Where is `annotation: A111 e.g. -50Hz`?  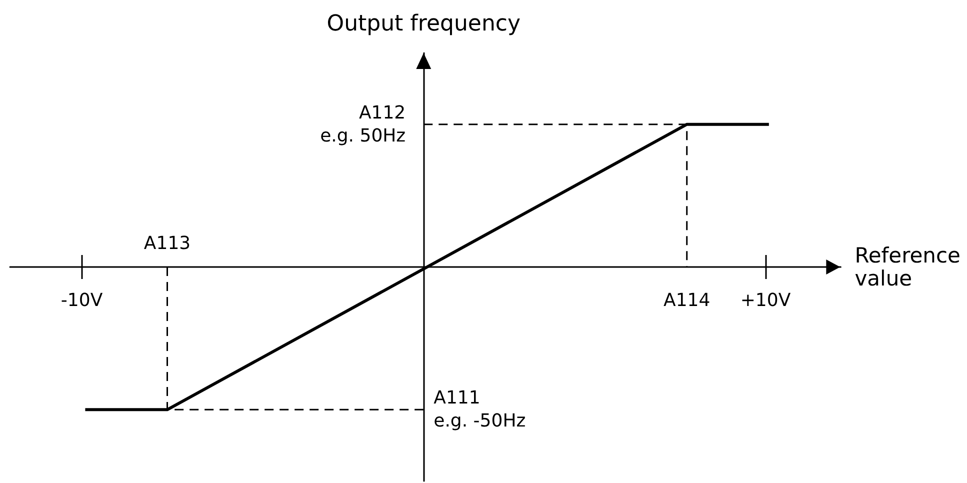
annotation: A111 e.g. -50Hz is located at coordinates (480, 410).